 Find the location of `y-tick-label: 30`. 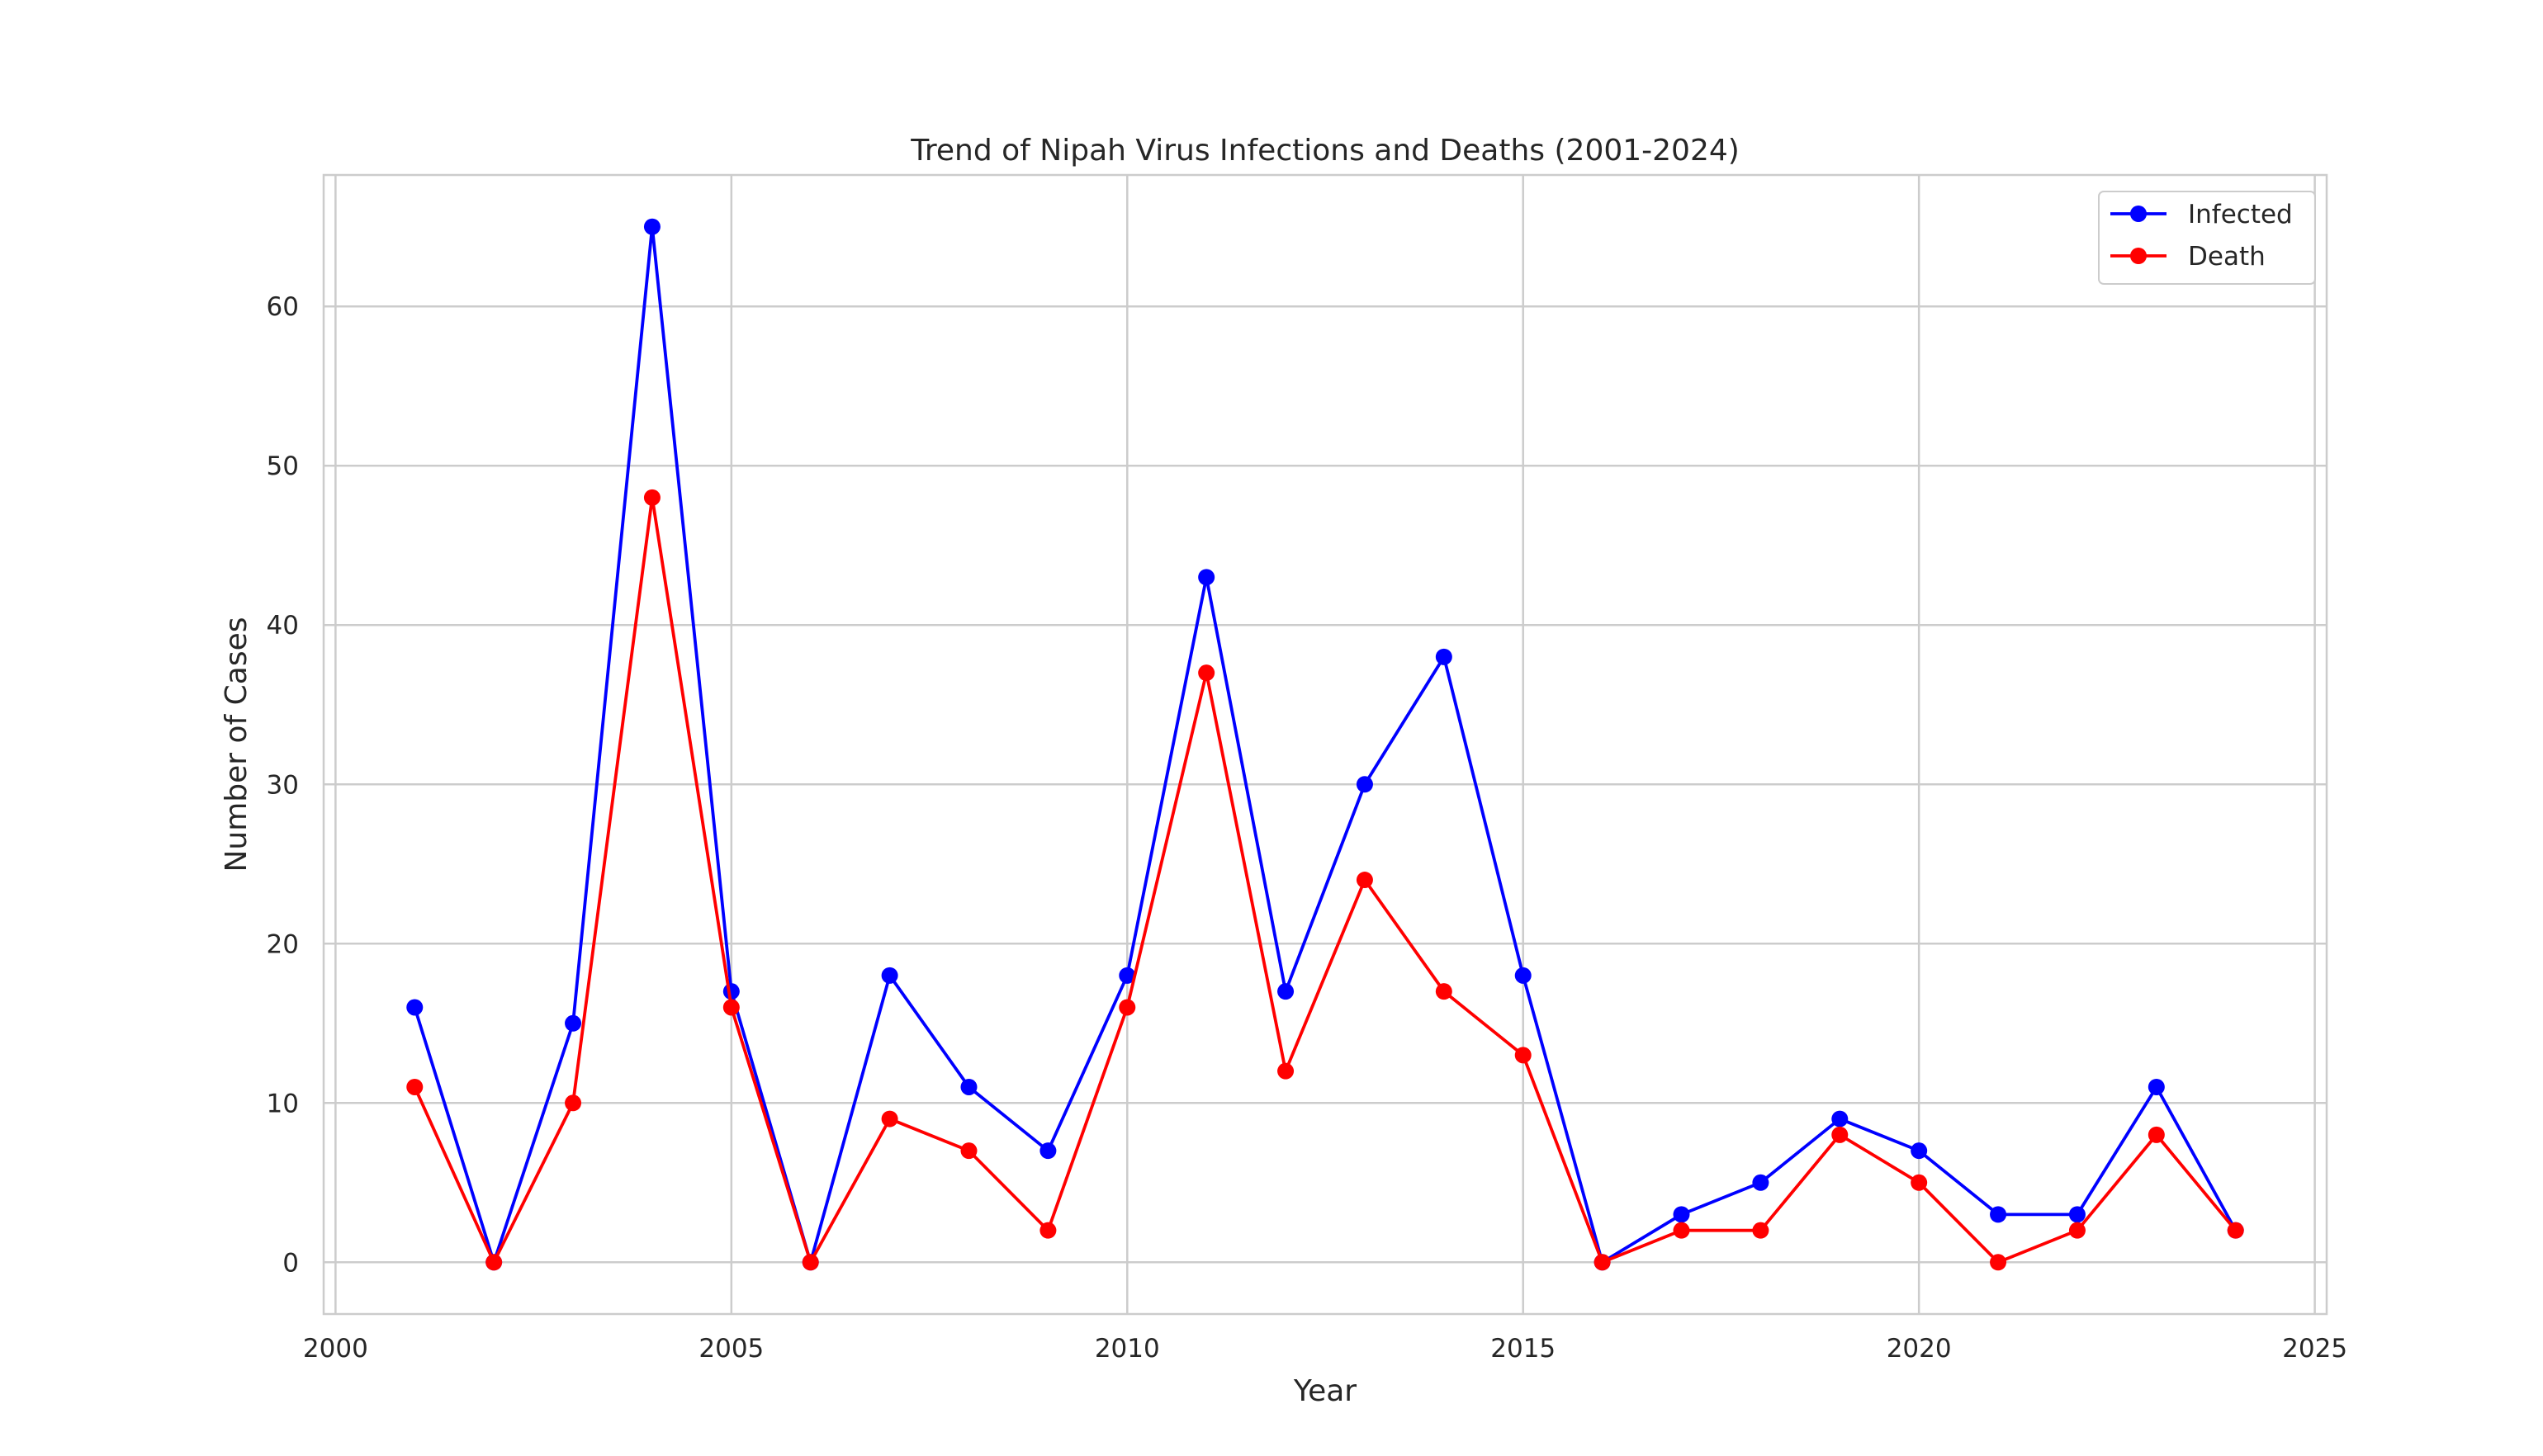

y-tick-label: 30 is located at coordinates (283, 785).